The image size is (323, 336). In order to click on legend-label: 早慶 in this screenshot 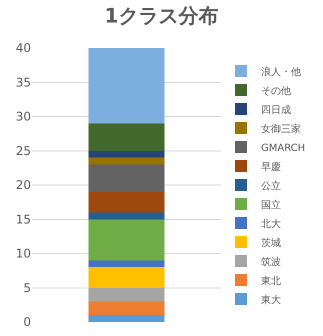, I will do `click(271, 166)`.